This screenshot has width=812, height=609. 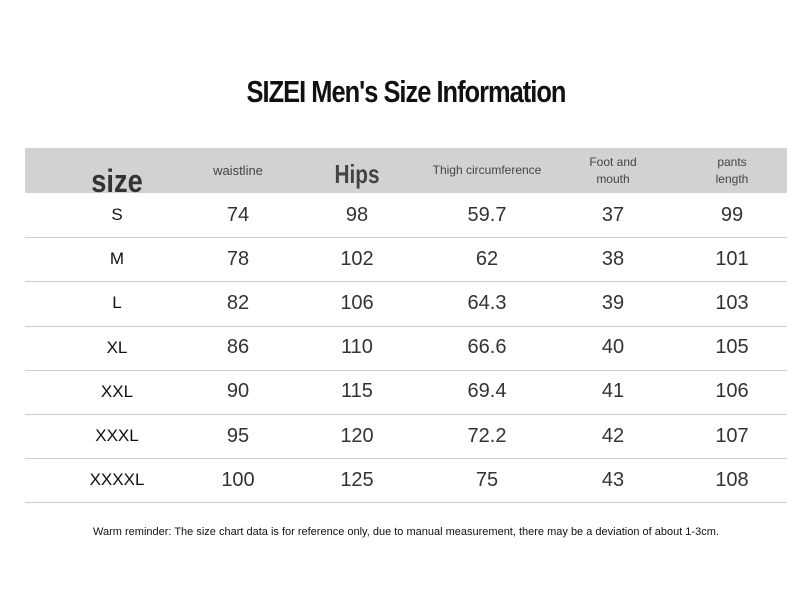 I want to click on measurement: 69.4, so click(x=487, y=391).